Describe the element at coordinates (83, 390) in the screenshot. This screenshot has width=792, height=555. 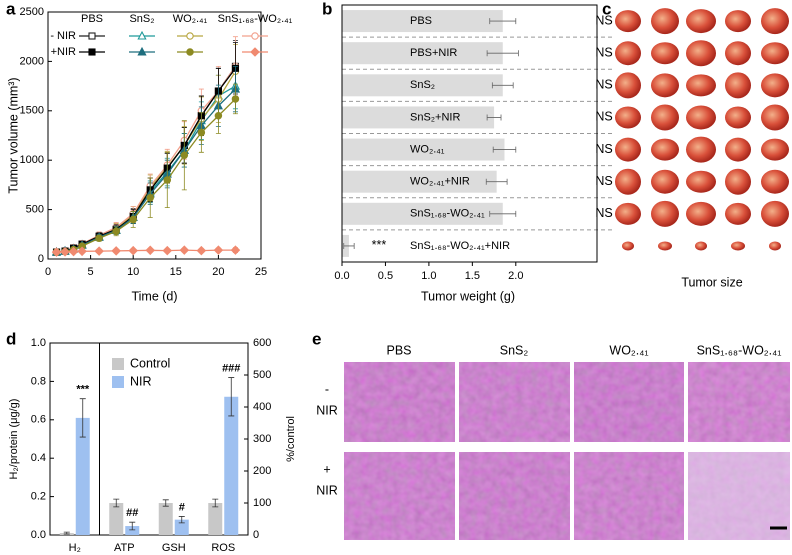
I see `annotation: ***` at that location.